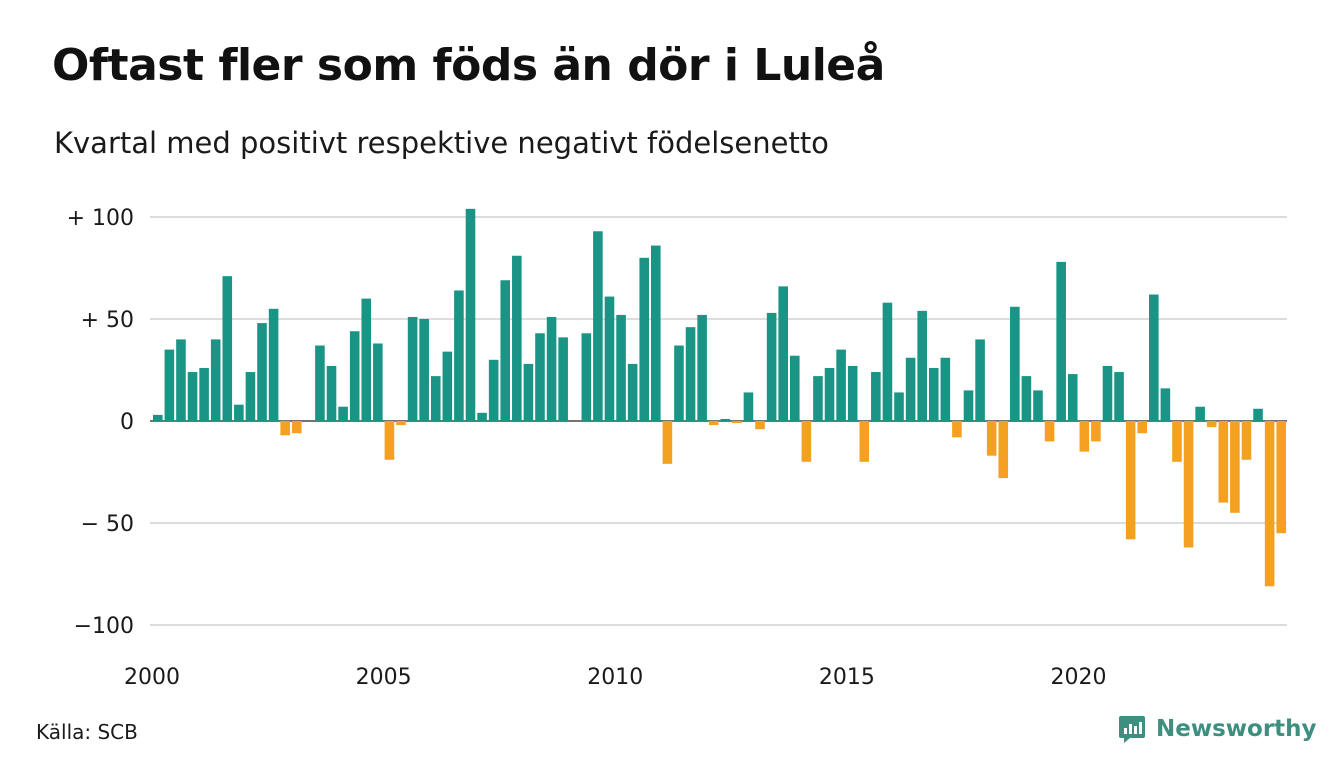 The height and width of the screenshot is (780, 1340). Describe the element at coordinates (384, 677) in the screenshot. I see `x-tick-label: 2005` at that location.